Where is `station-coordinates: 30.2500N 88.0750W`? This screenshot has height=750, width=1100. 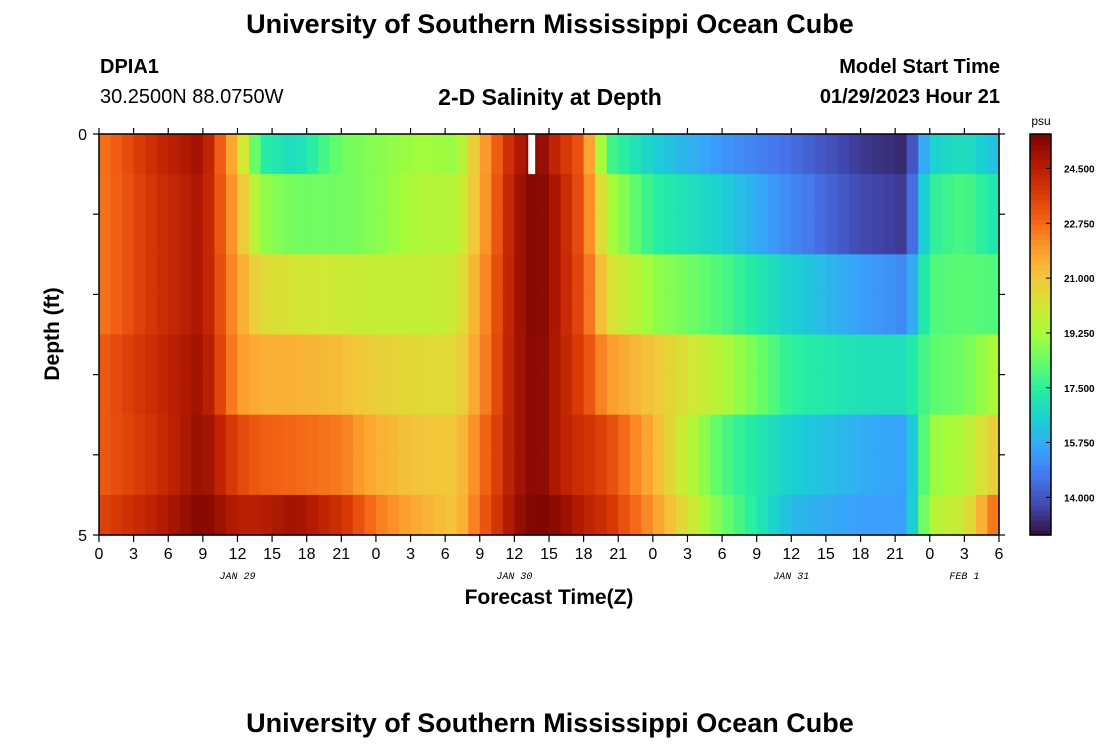 station-coordinates: 30.2500N 88.0750W is located at coordinates (192, 97).